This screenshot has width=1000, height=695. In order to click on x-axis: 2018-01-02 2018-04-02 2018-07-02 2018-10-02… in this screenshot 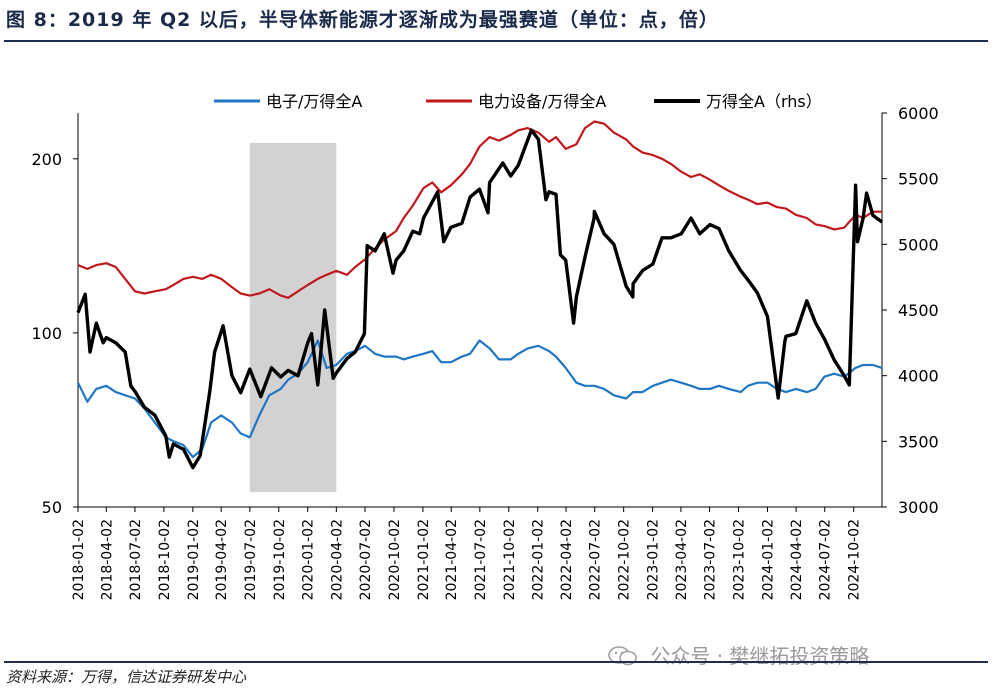, I will do `click(476, 553)`.